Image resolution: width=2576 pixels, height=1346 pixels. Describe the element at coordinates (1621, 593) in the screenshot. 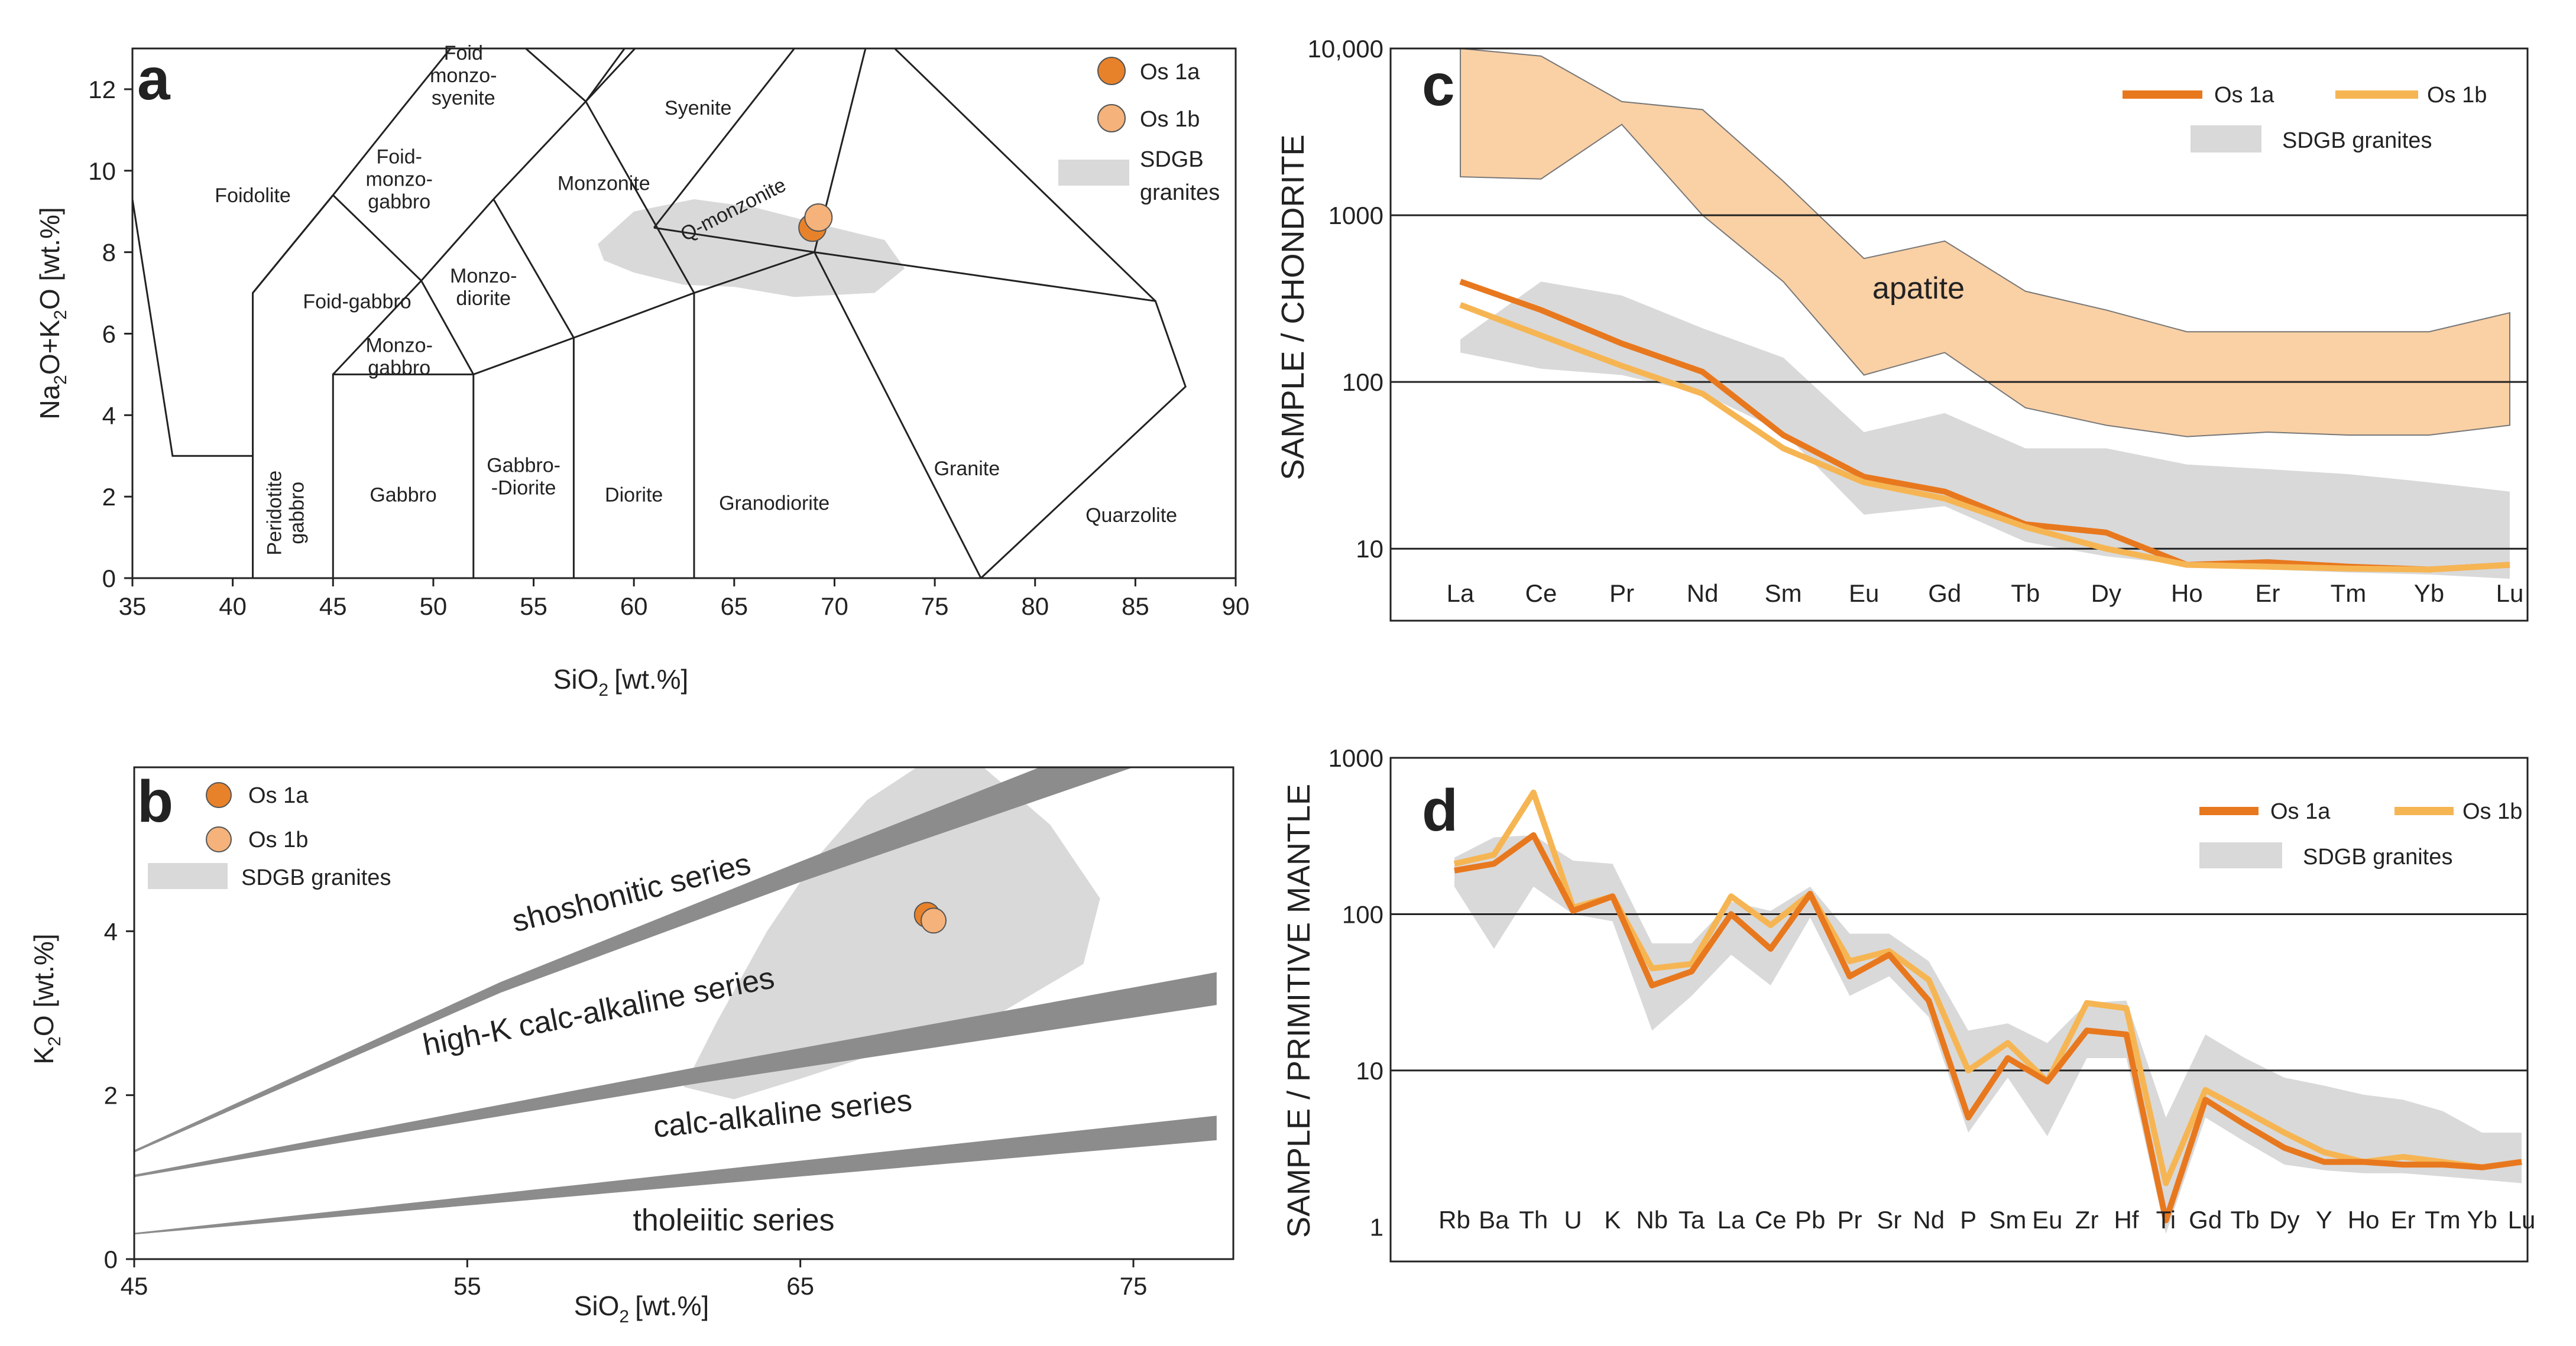

I see `x-tick-label: Pr` at that location.